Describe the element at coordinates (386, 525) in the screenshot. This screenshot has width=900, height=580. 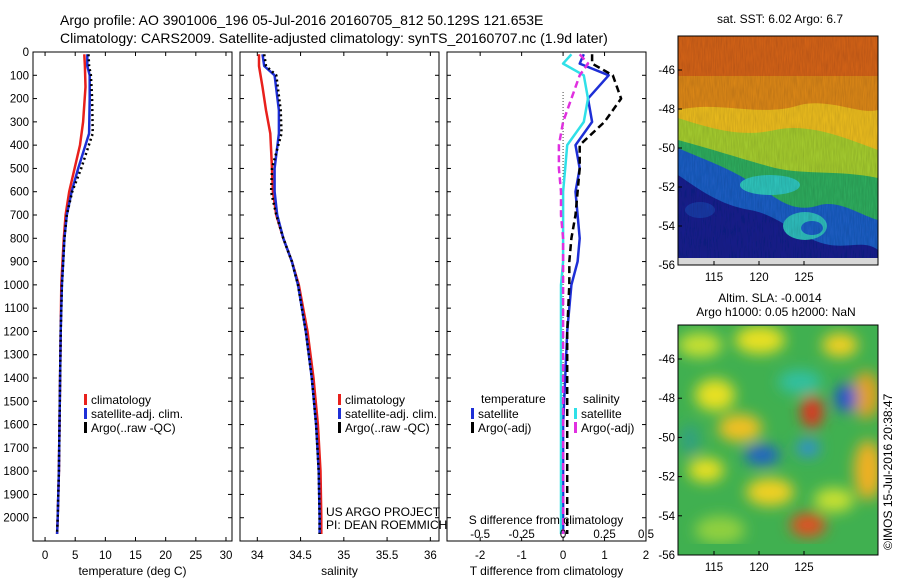
I see `pi-annotation: PI: DEAN ROEMMICH` at that location.